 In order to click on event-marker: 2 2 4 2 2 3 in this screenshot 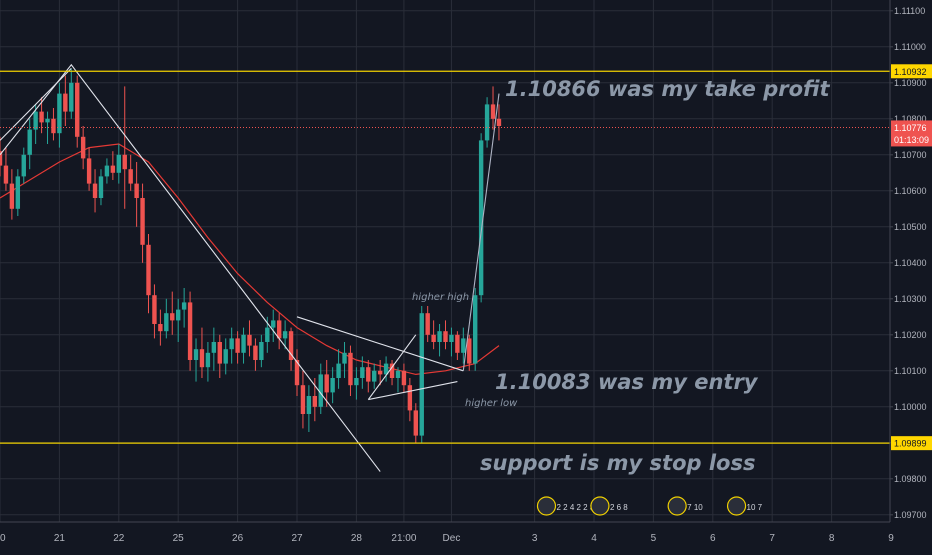, I will do `click(565, 506)`.